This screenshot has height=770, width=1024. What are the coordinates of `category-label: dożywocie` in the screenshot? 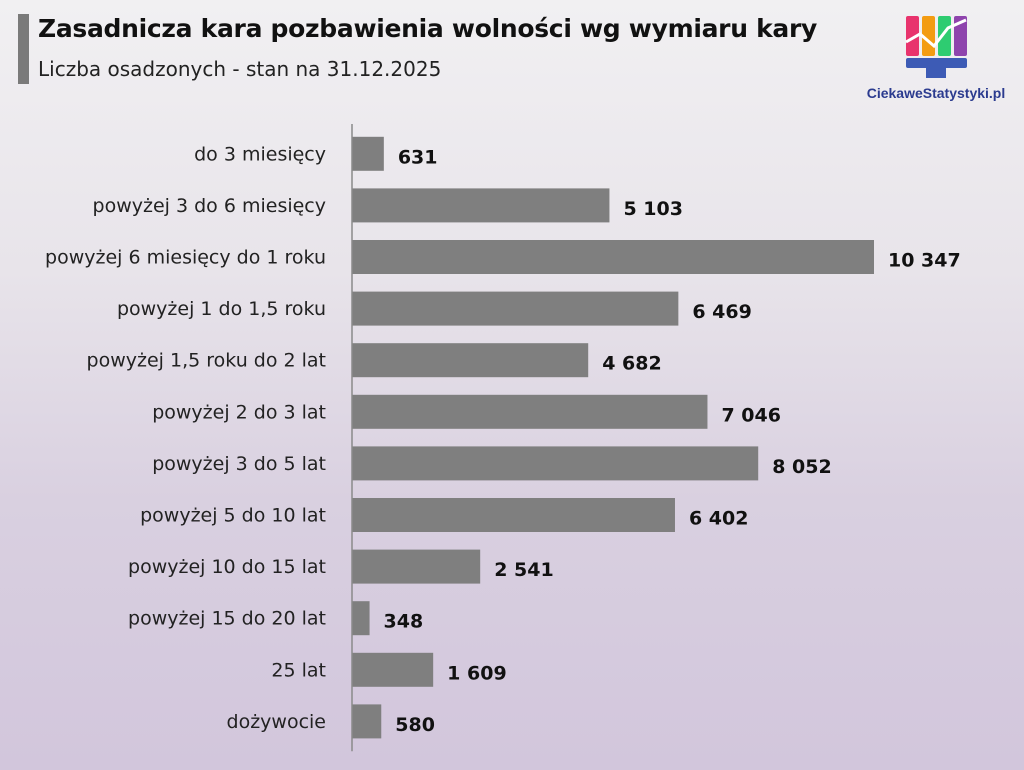 It's located at (276, 722).